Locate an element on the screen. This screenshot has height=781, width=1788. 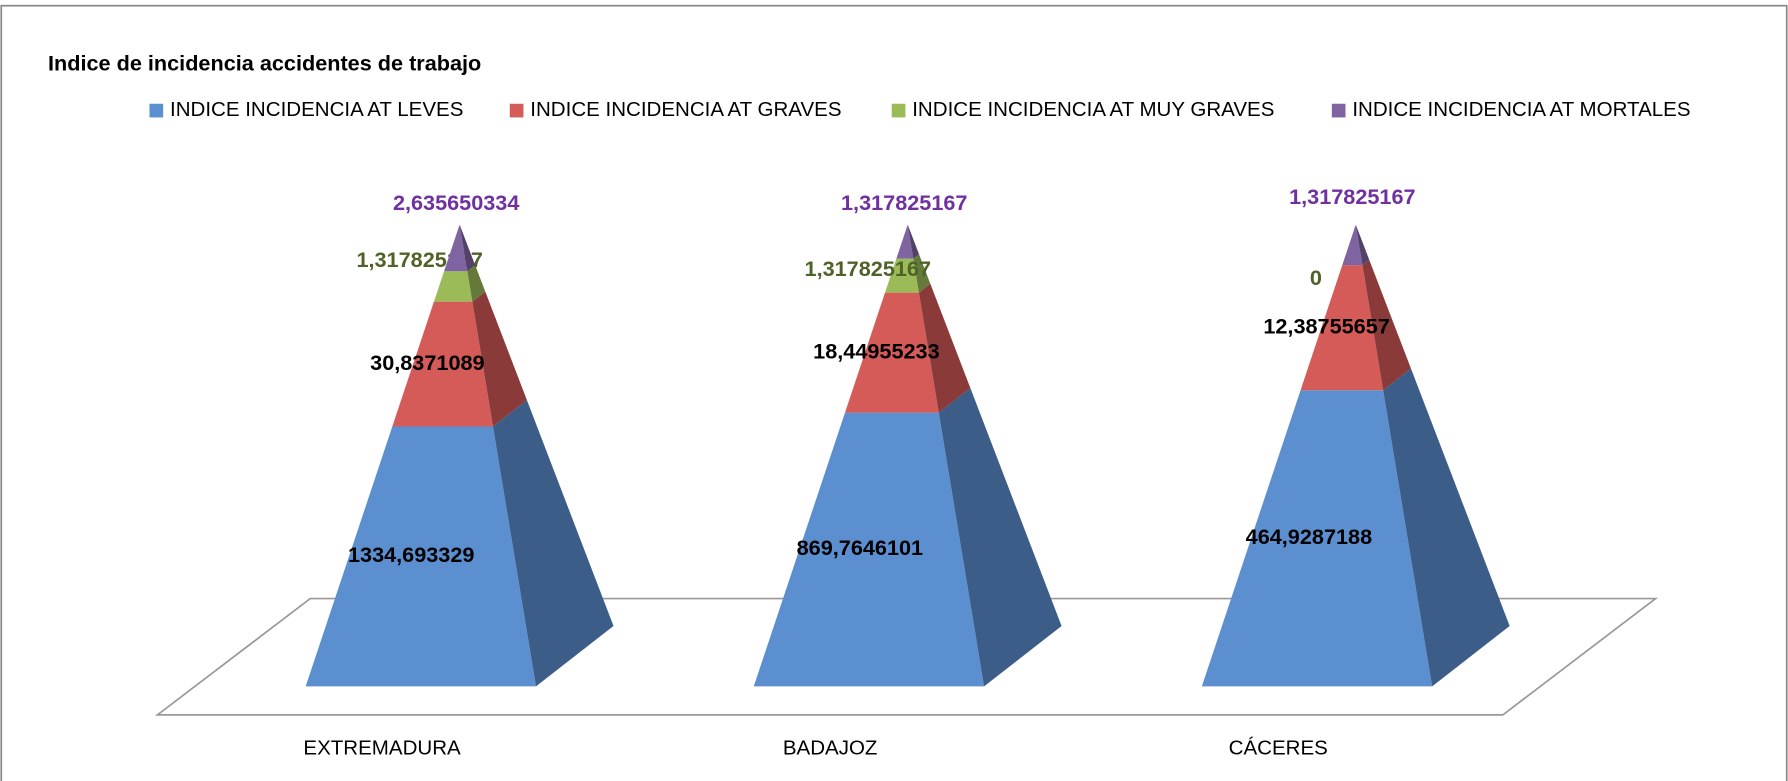
floor is located at coordinates (906, 656).